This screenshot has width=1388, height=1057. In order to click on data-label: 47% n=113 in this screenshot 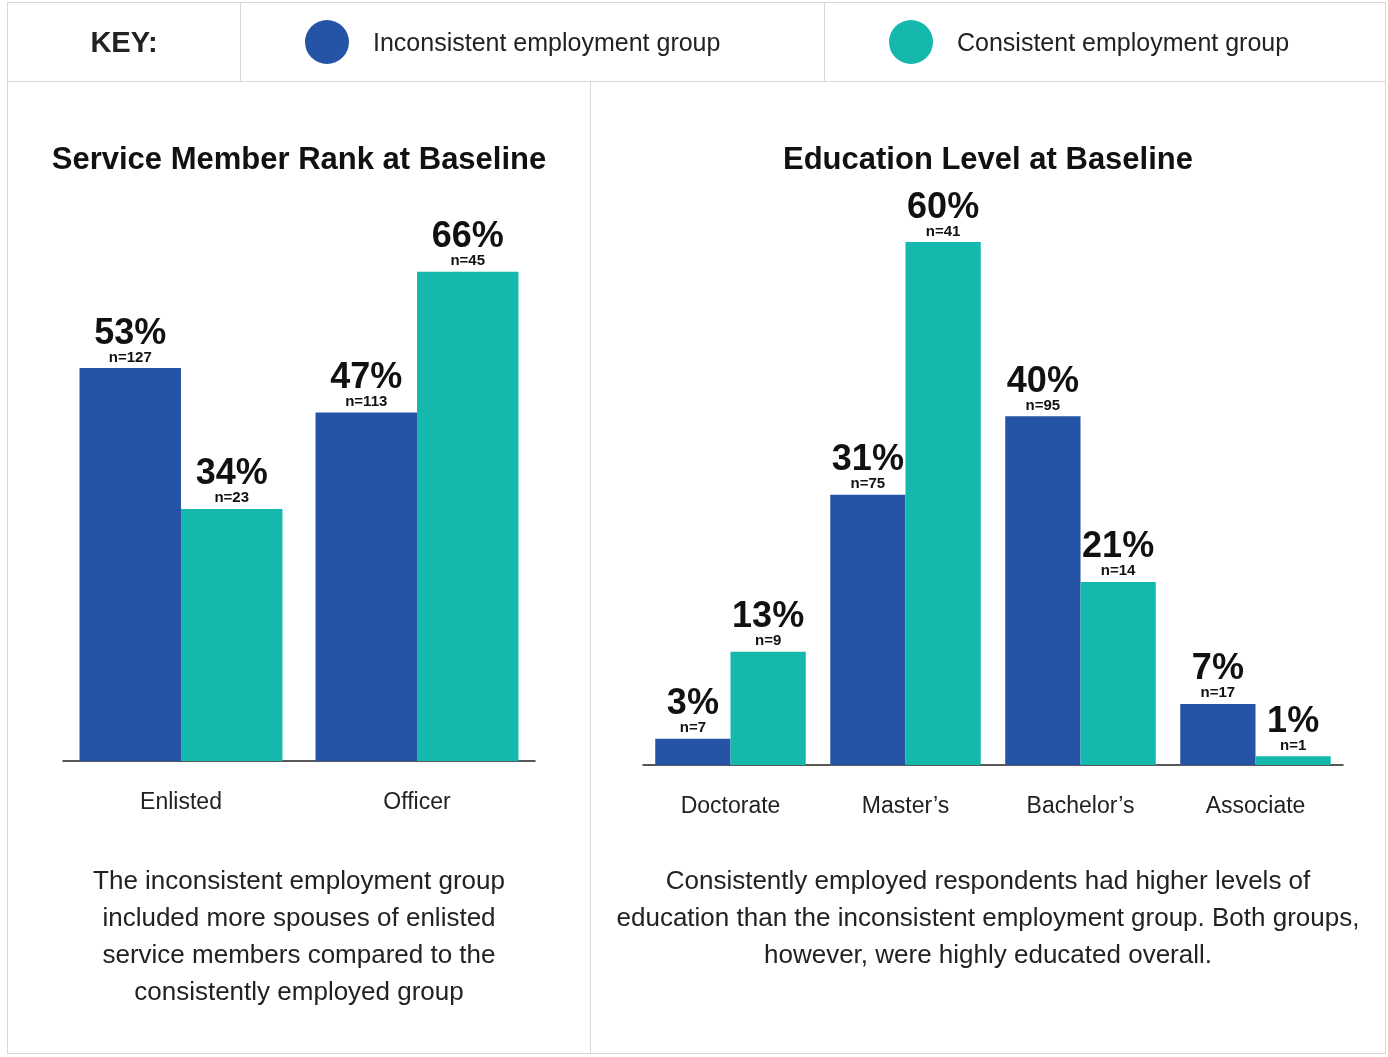, I will do `click(366, 382)`.